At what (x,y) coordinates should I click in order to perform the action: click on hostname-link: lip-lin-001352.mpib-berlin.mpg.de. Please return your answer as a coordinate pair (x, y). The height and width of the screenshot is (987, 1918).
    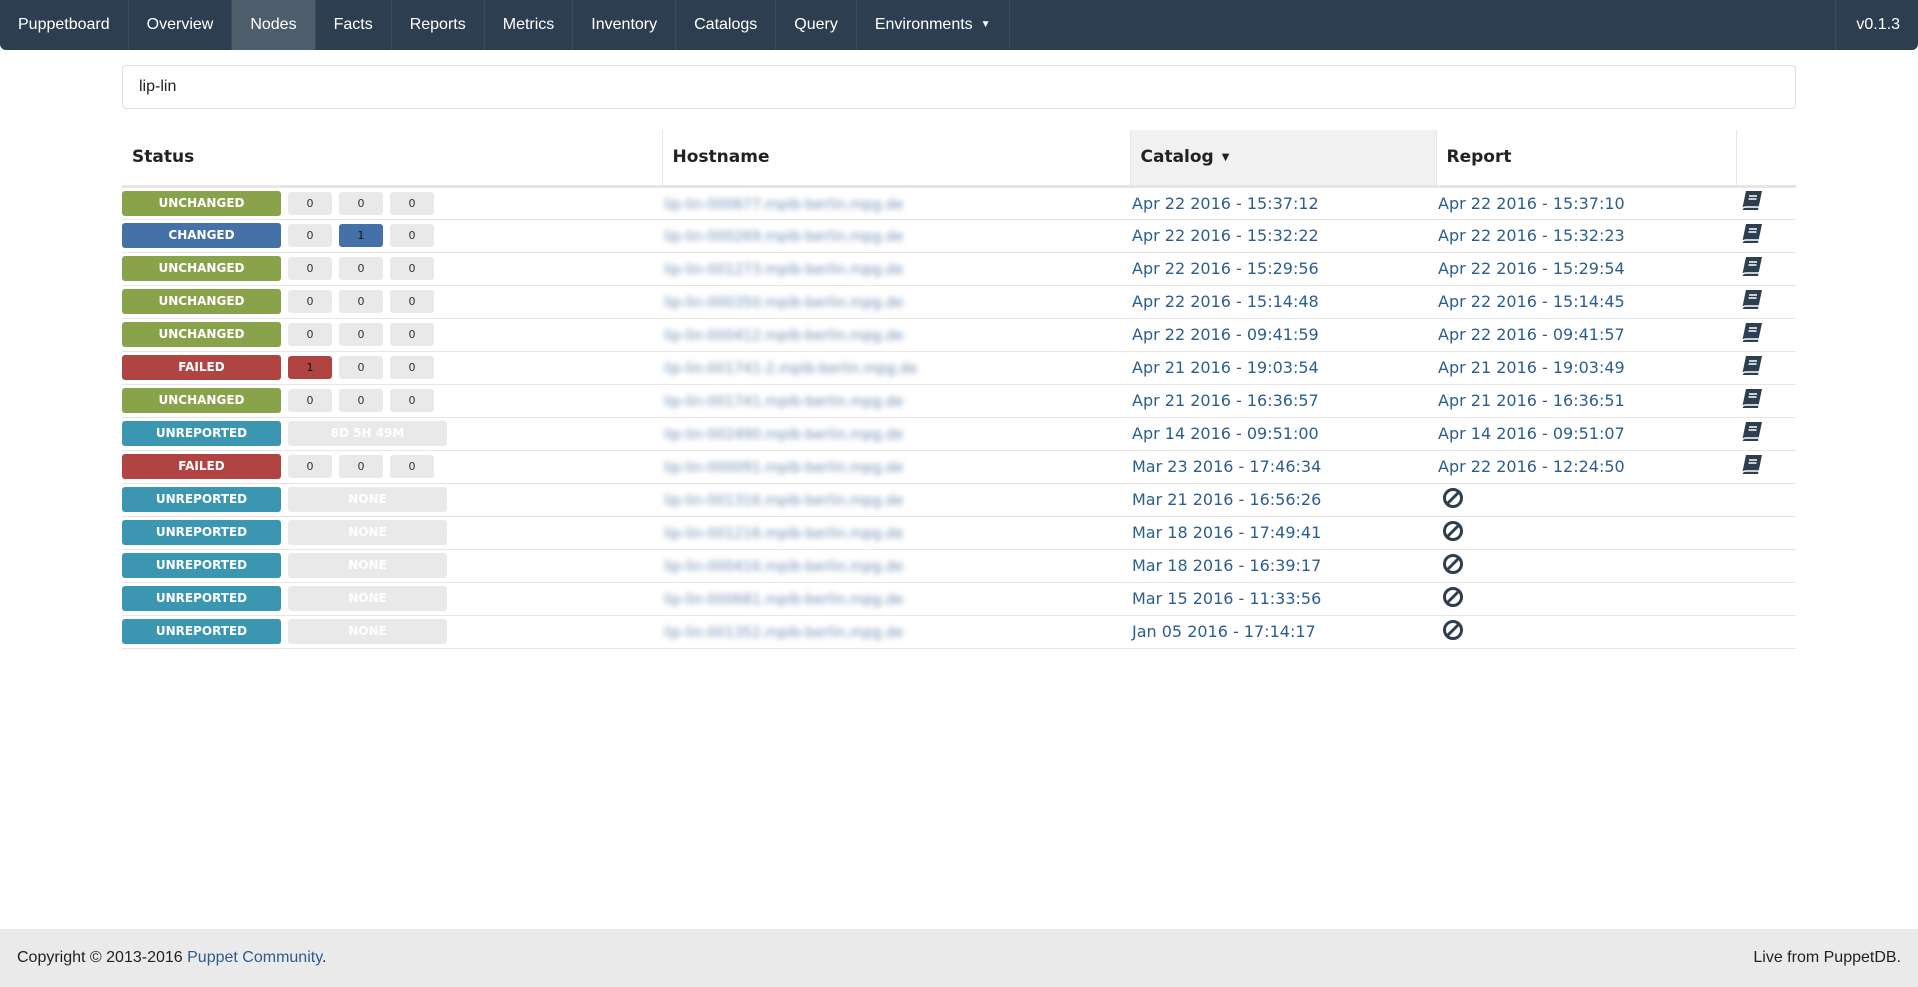
    Looking at the image, I should click on (784, 633).